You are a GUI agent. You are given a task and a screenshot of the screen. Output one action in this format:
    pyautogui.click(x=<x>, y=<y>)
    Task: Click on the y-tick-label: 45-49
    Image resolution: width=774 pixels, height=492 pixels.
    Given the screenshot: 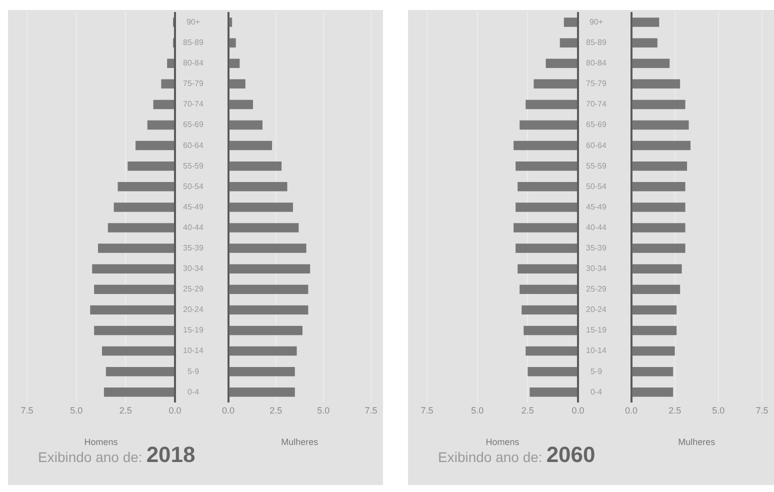 What is the action you would take?
    pyautogui.click(x=193, y=207)
    